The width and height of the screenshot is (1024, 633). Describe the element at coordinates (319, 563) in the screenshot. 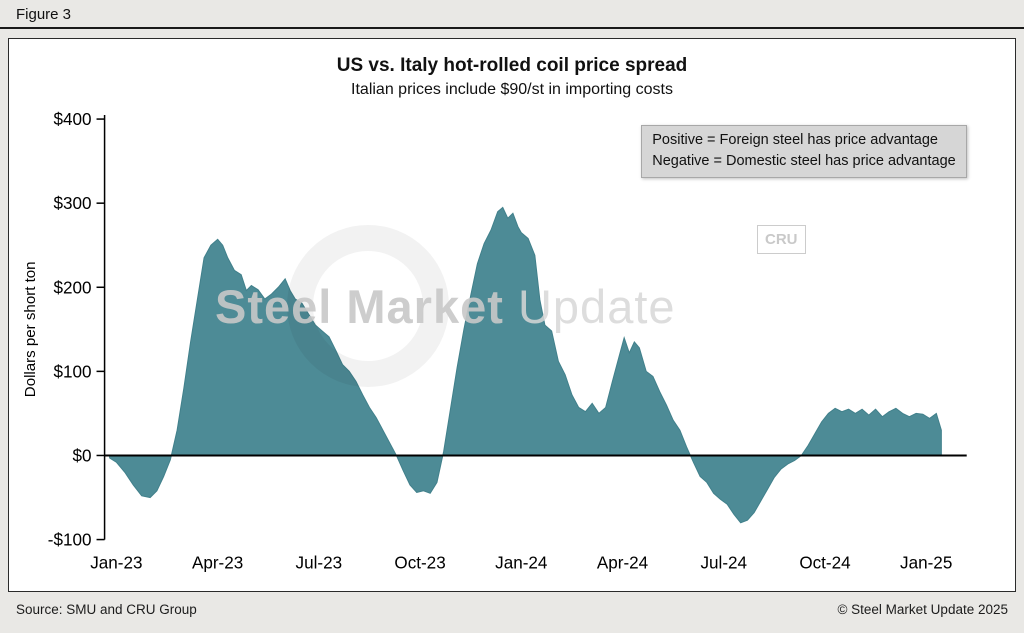

I see `x-tick-label: Jul-23` at that location.